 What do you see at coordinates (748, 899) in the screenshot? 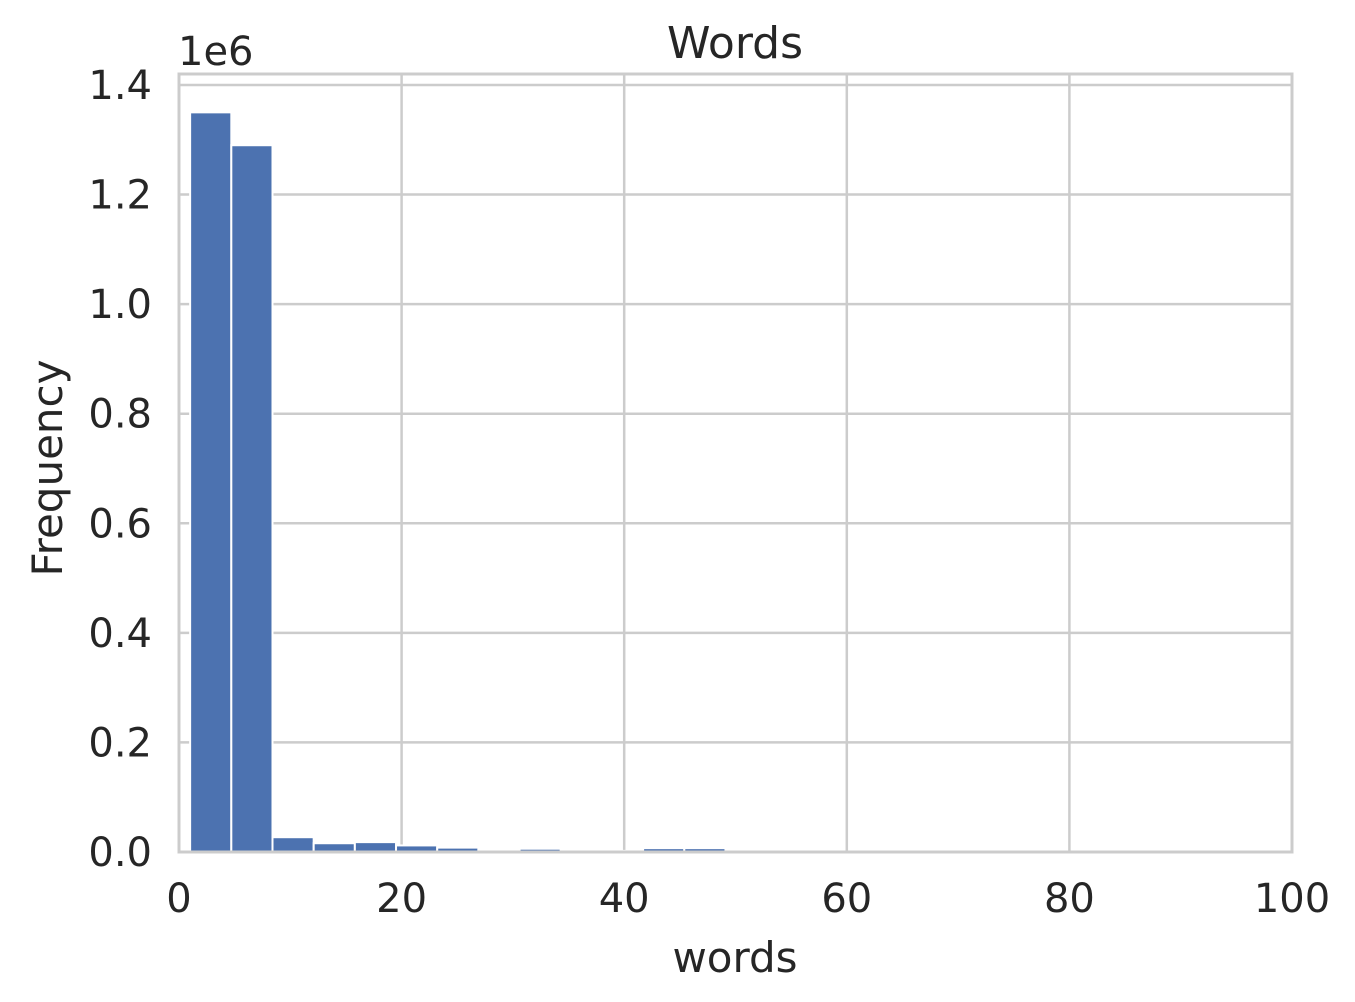
I see `x-tick-labels: 0 20 40 60 80 100` at bounding box center [748, 899].